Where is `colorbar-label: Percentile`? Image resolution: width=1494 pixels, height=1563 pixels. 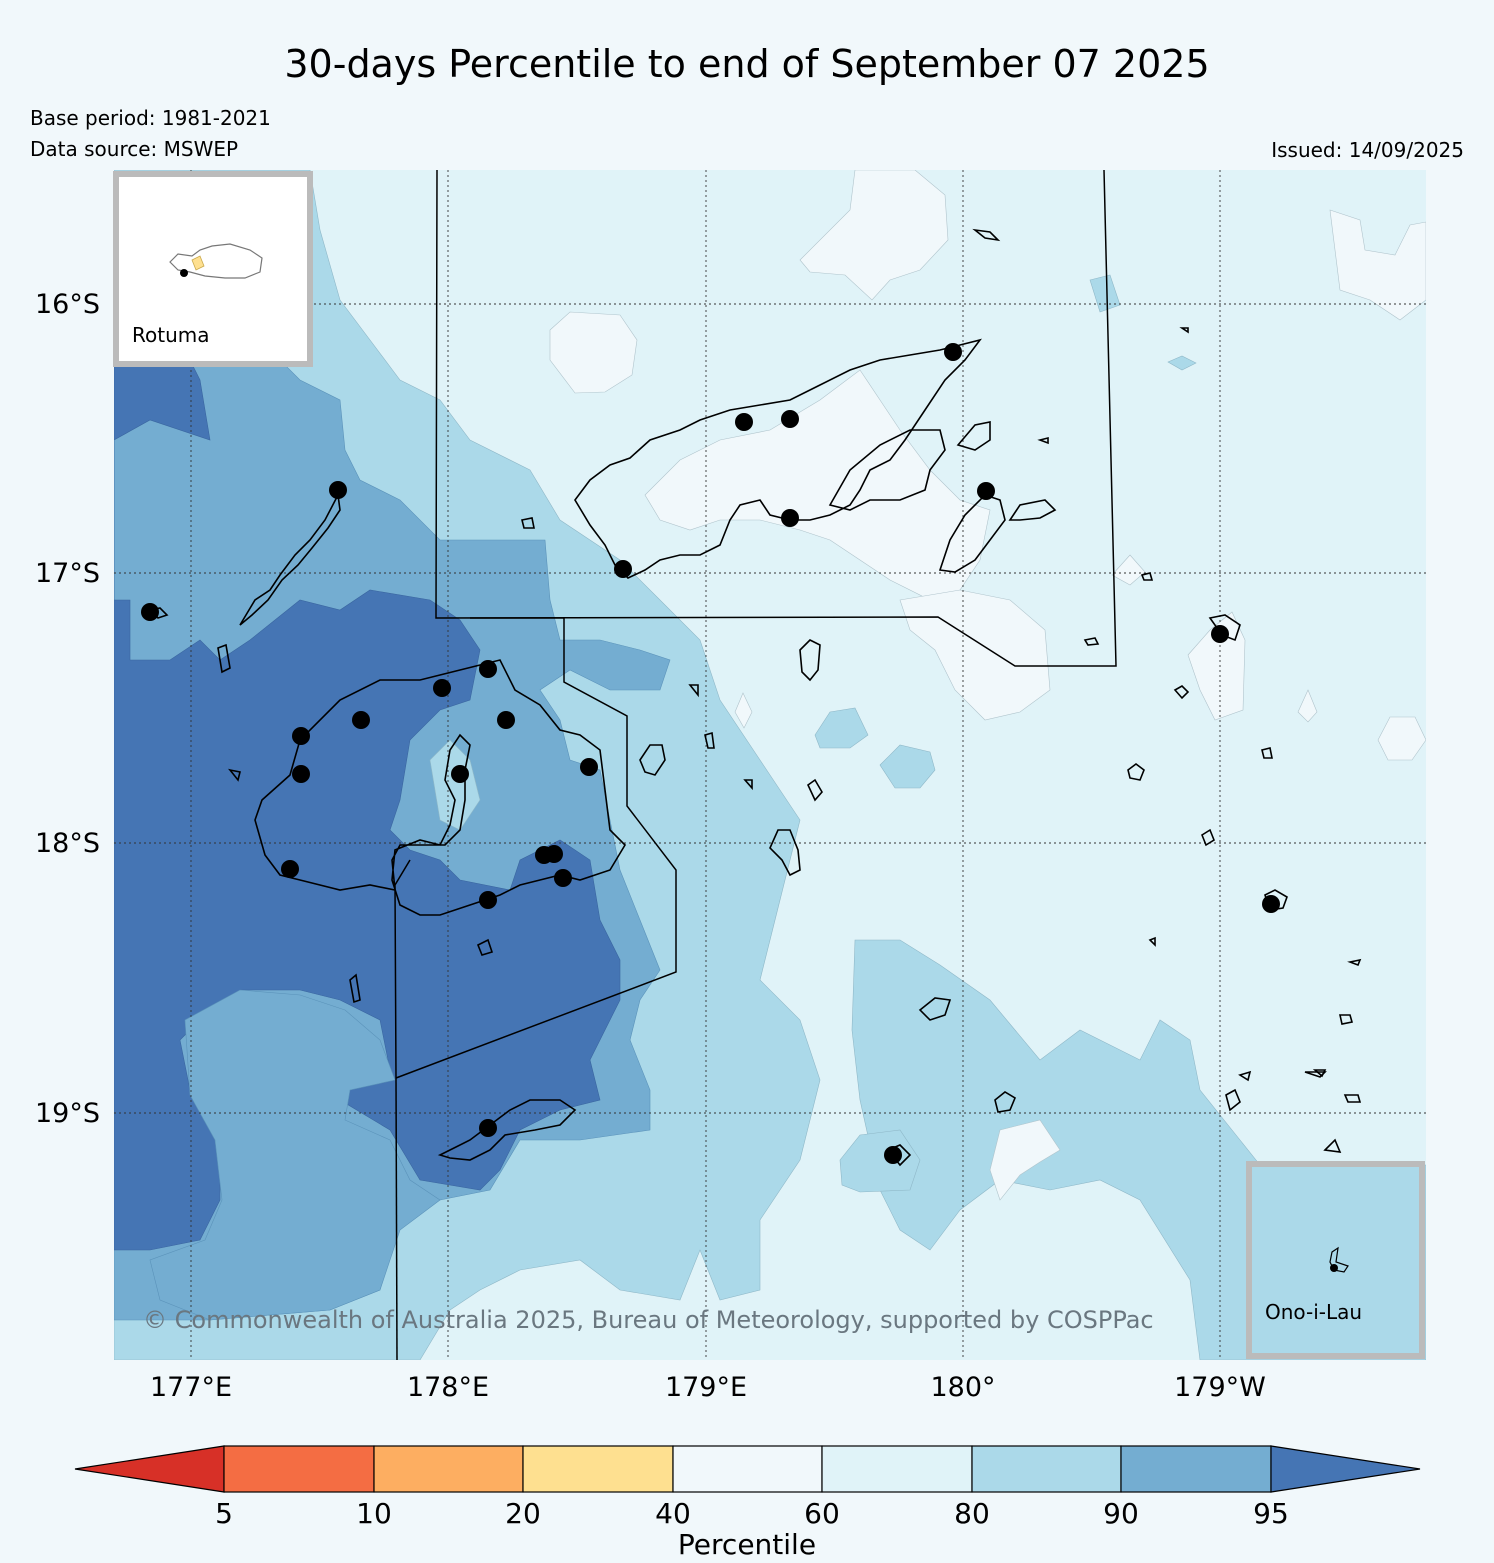
colorbar-label: Percentile is located at coordinates (747, 1544).